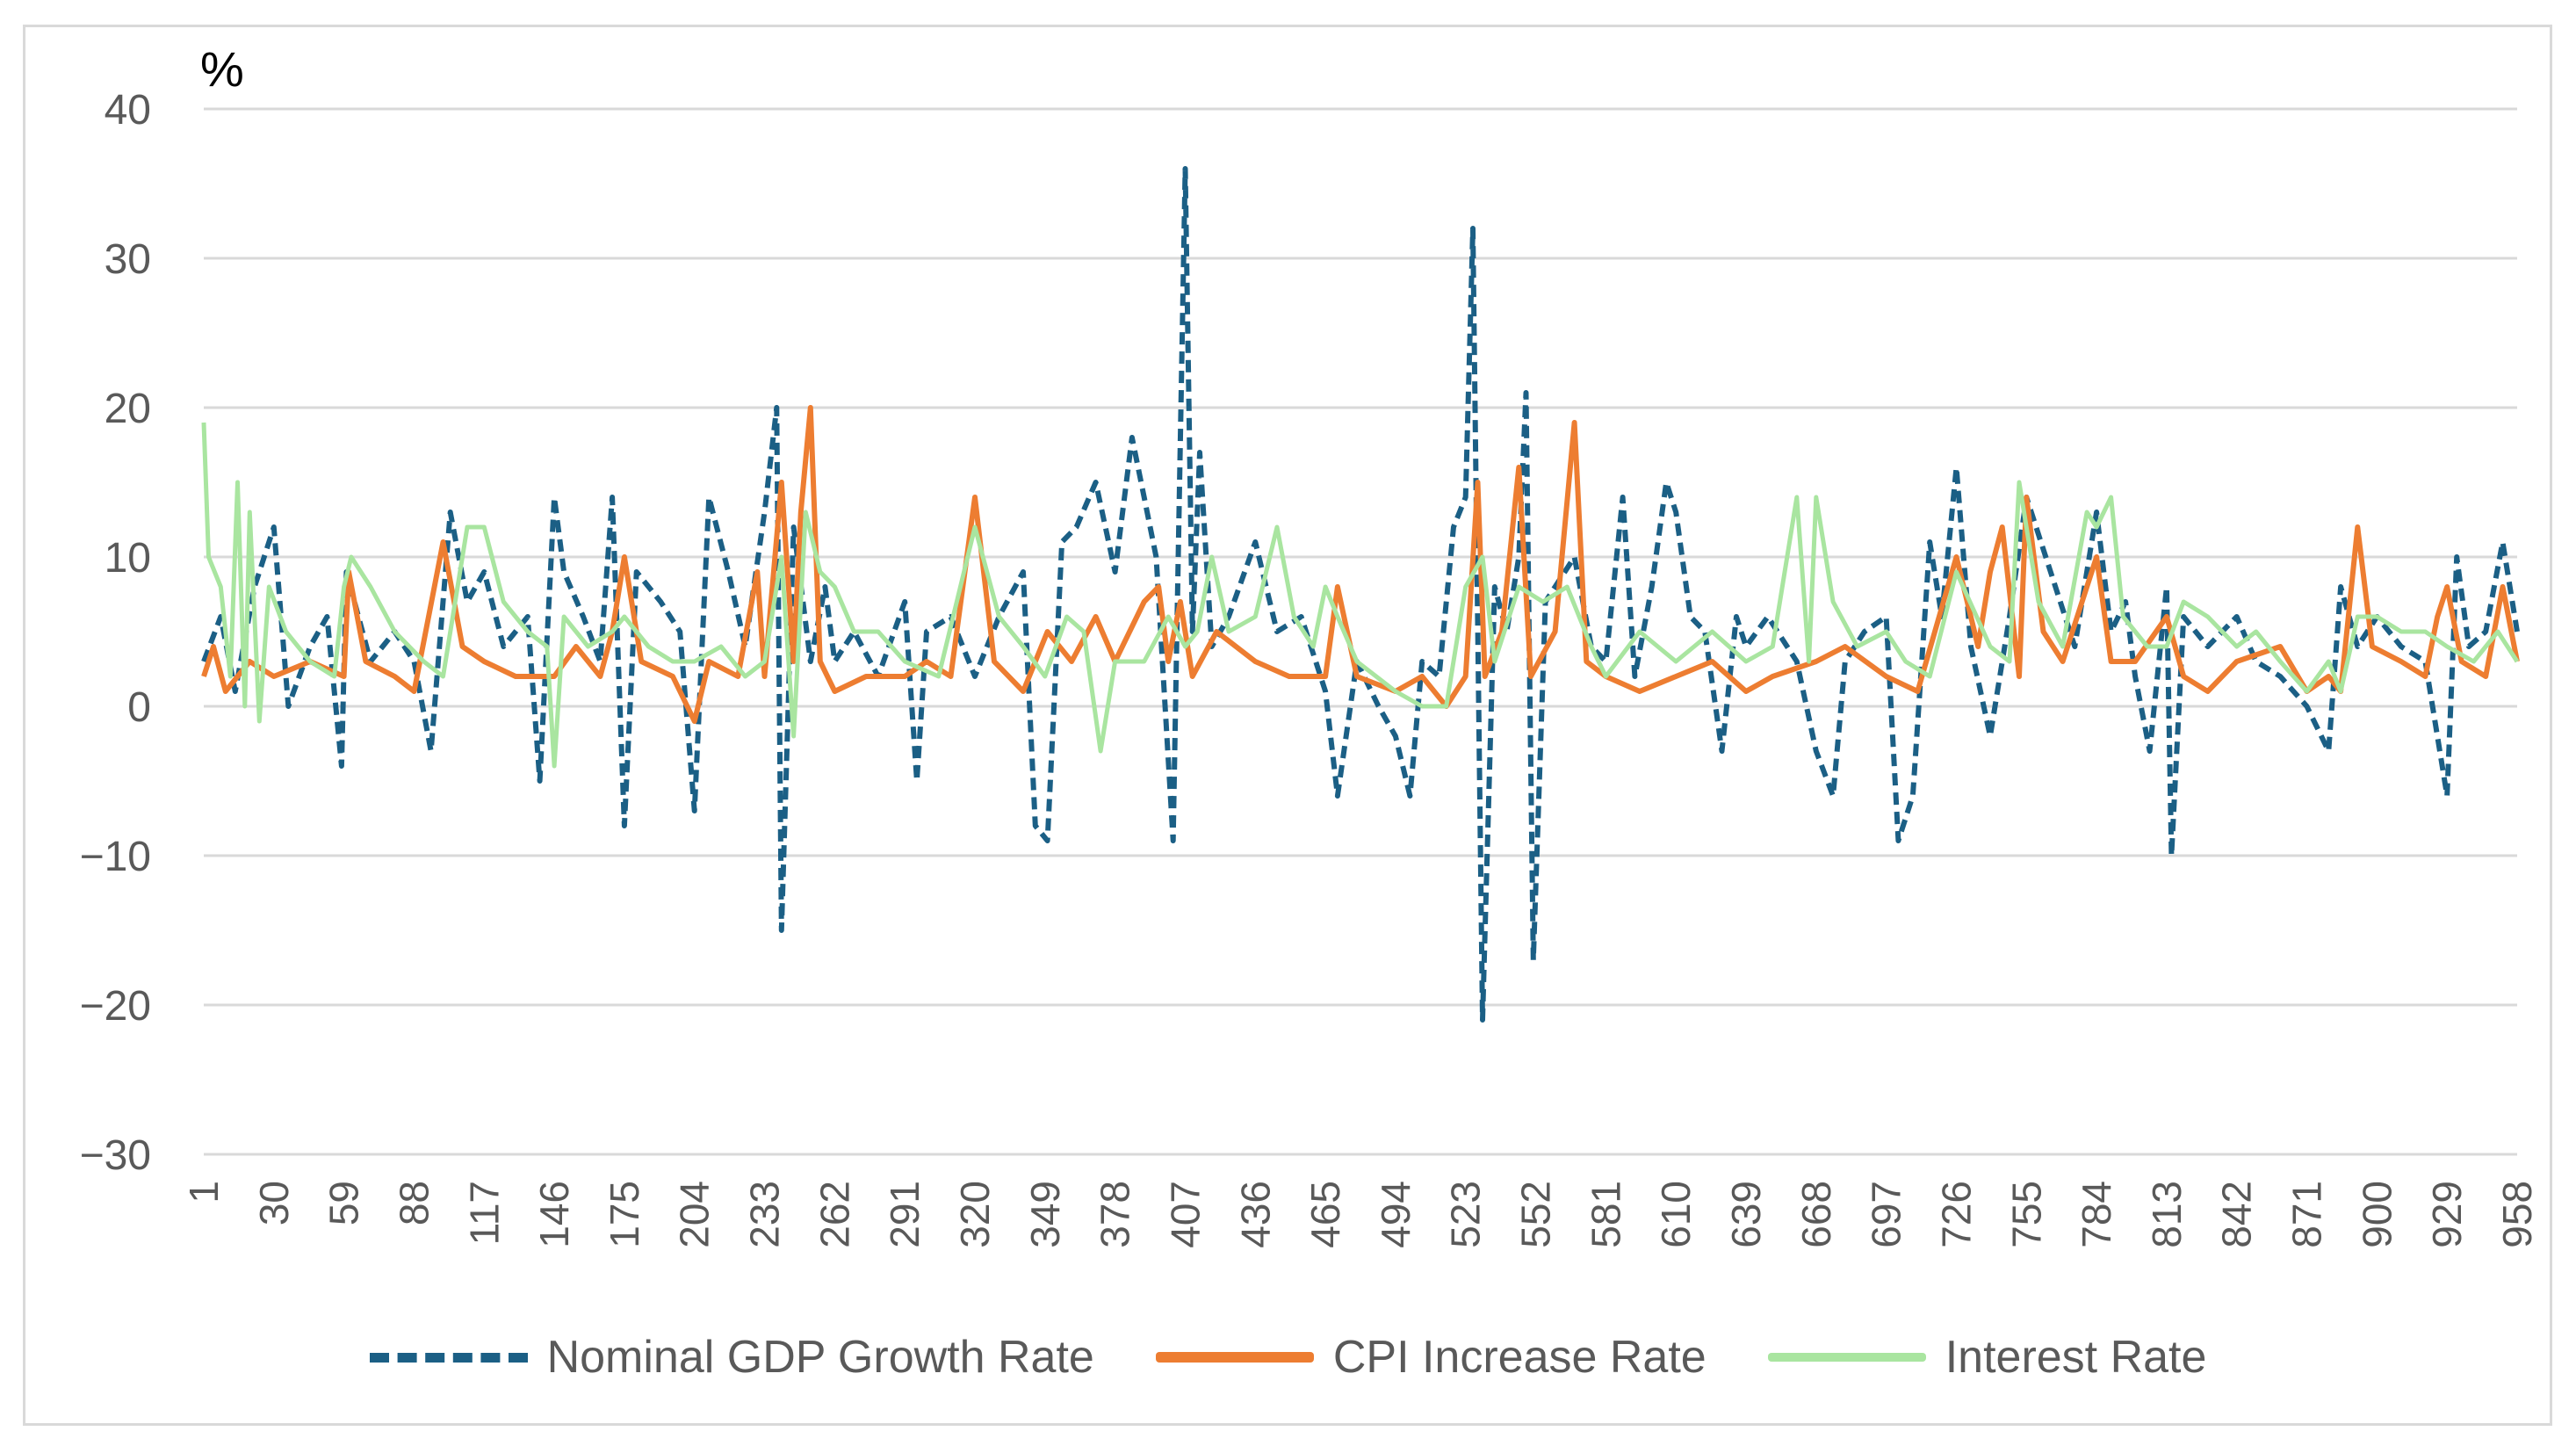 This screenshot has width=2576, height=1453. What do you see at coordinates (834, 1214) in the screenshot?
I see `x-tick-label: 262` at bounding box center [834, 1214].